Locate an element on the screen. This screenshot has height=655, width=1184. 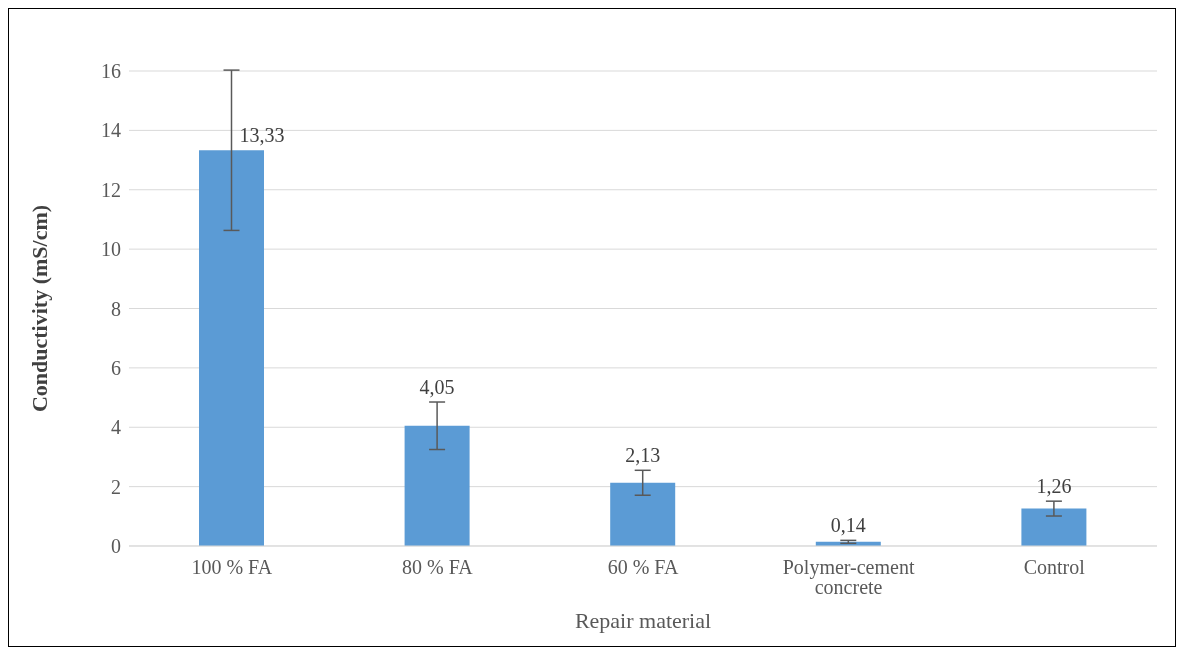
data-label: 4,05 is located at coordinates (437, 387).